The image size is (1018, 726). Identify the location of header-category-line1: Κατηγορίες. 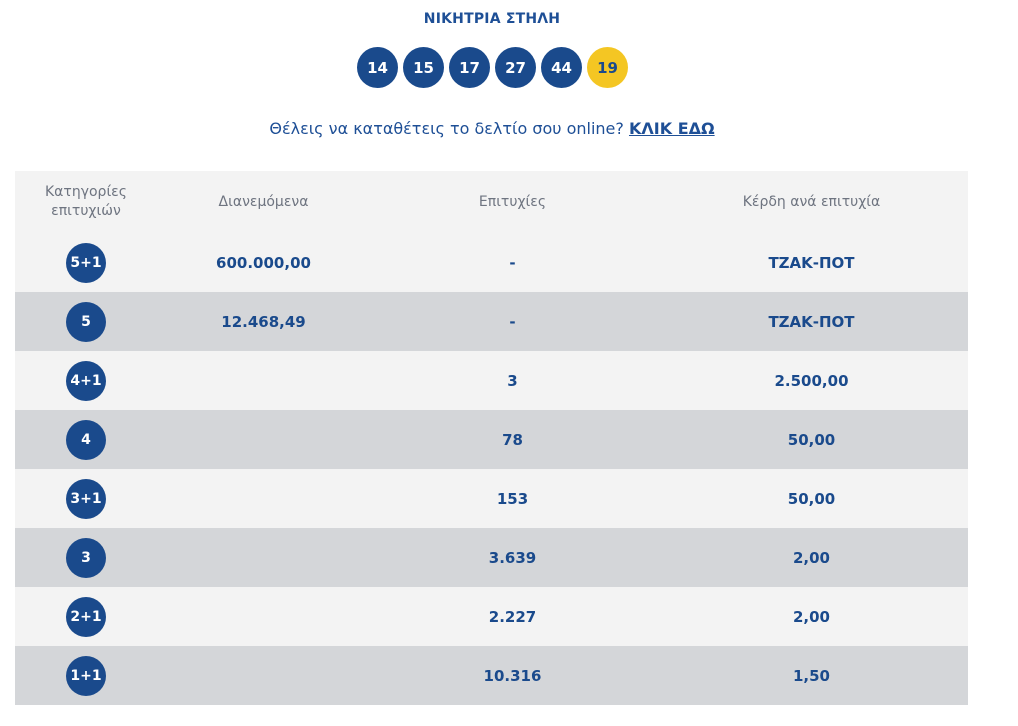
(86, 192).